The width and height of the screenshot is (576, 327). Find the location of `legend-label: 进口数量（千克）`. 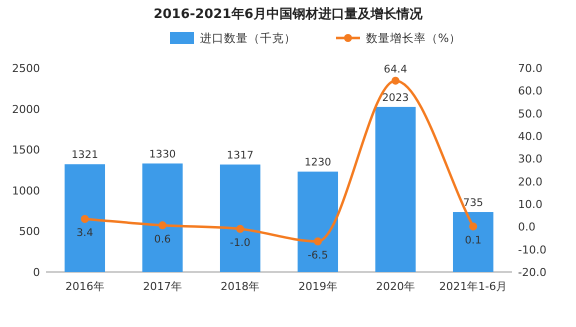

legend-label: 进口数量（千克） is located at coordinates (248, 38).